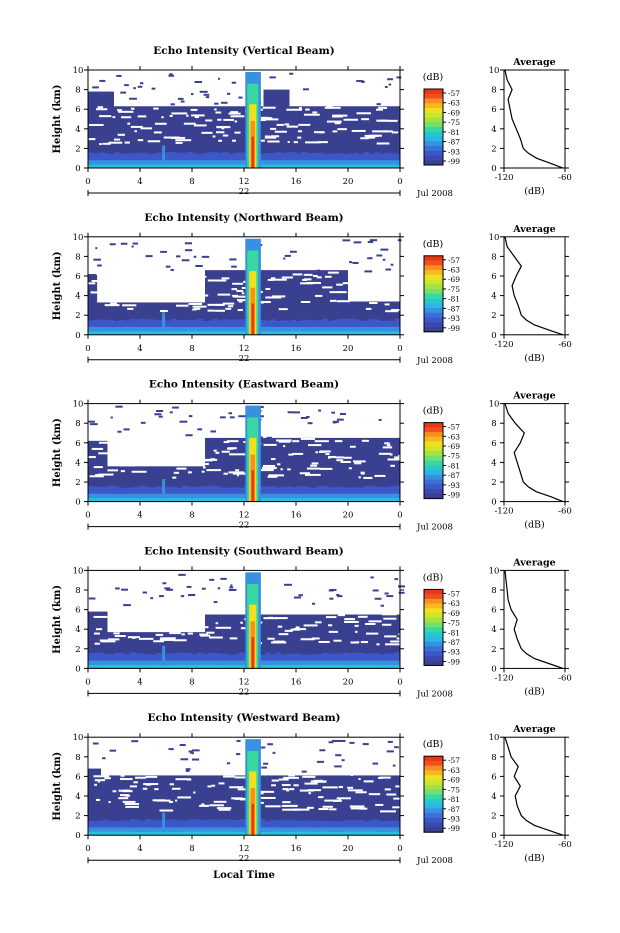 The height and width of the screenshot is (933, 620). I want to click on y-tick-label: 10, so click(78, 238).